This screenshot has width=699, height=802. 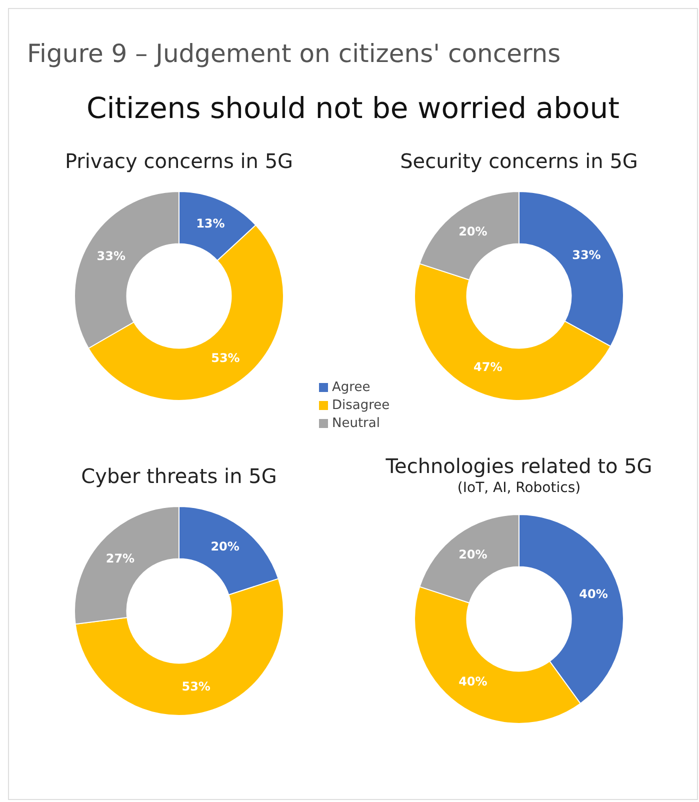 What do you see at coordinates (120, 558) in the screenshot?
I see `data-label: 27%` at bounding box center [120, 558].